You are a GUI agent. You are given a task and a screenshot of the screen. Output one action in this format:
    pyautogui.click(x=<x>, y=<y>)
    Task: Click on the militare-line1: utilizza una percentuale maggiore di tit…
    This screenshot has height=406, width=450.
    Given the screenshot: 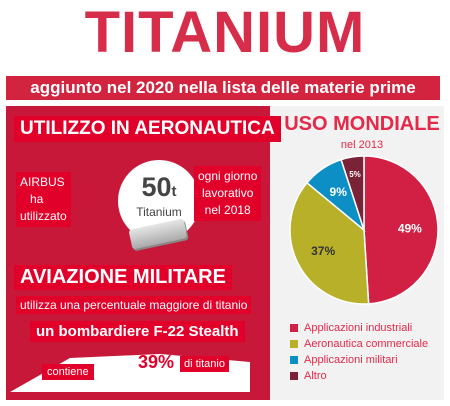 What is the action you would take?
    pyautogui.click(x=134, y=305)
    